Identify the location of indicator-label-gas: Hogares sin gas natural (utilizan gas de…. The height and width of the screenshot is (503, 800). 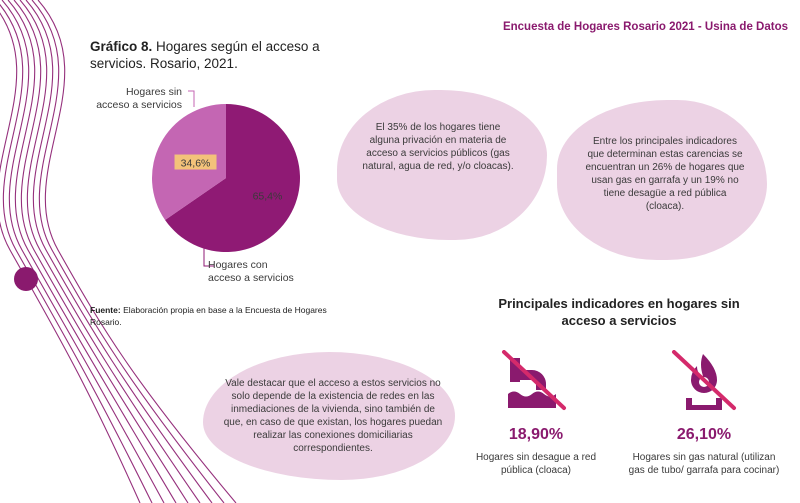
(704, 464).